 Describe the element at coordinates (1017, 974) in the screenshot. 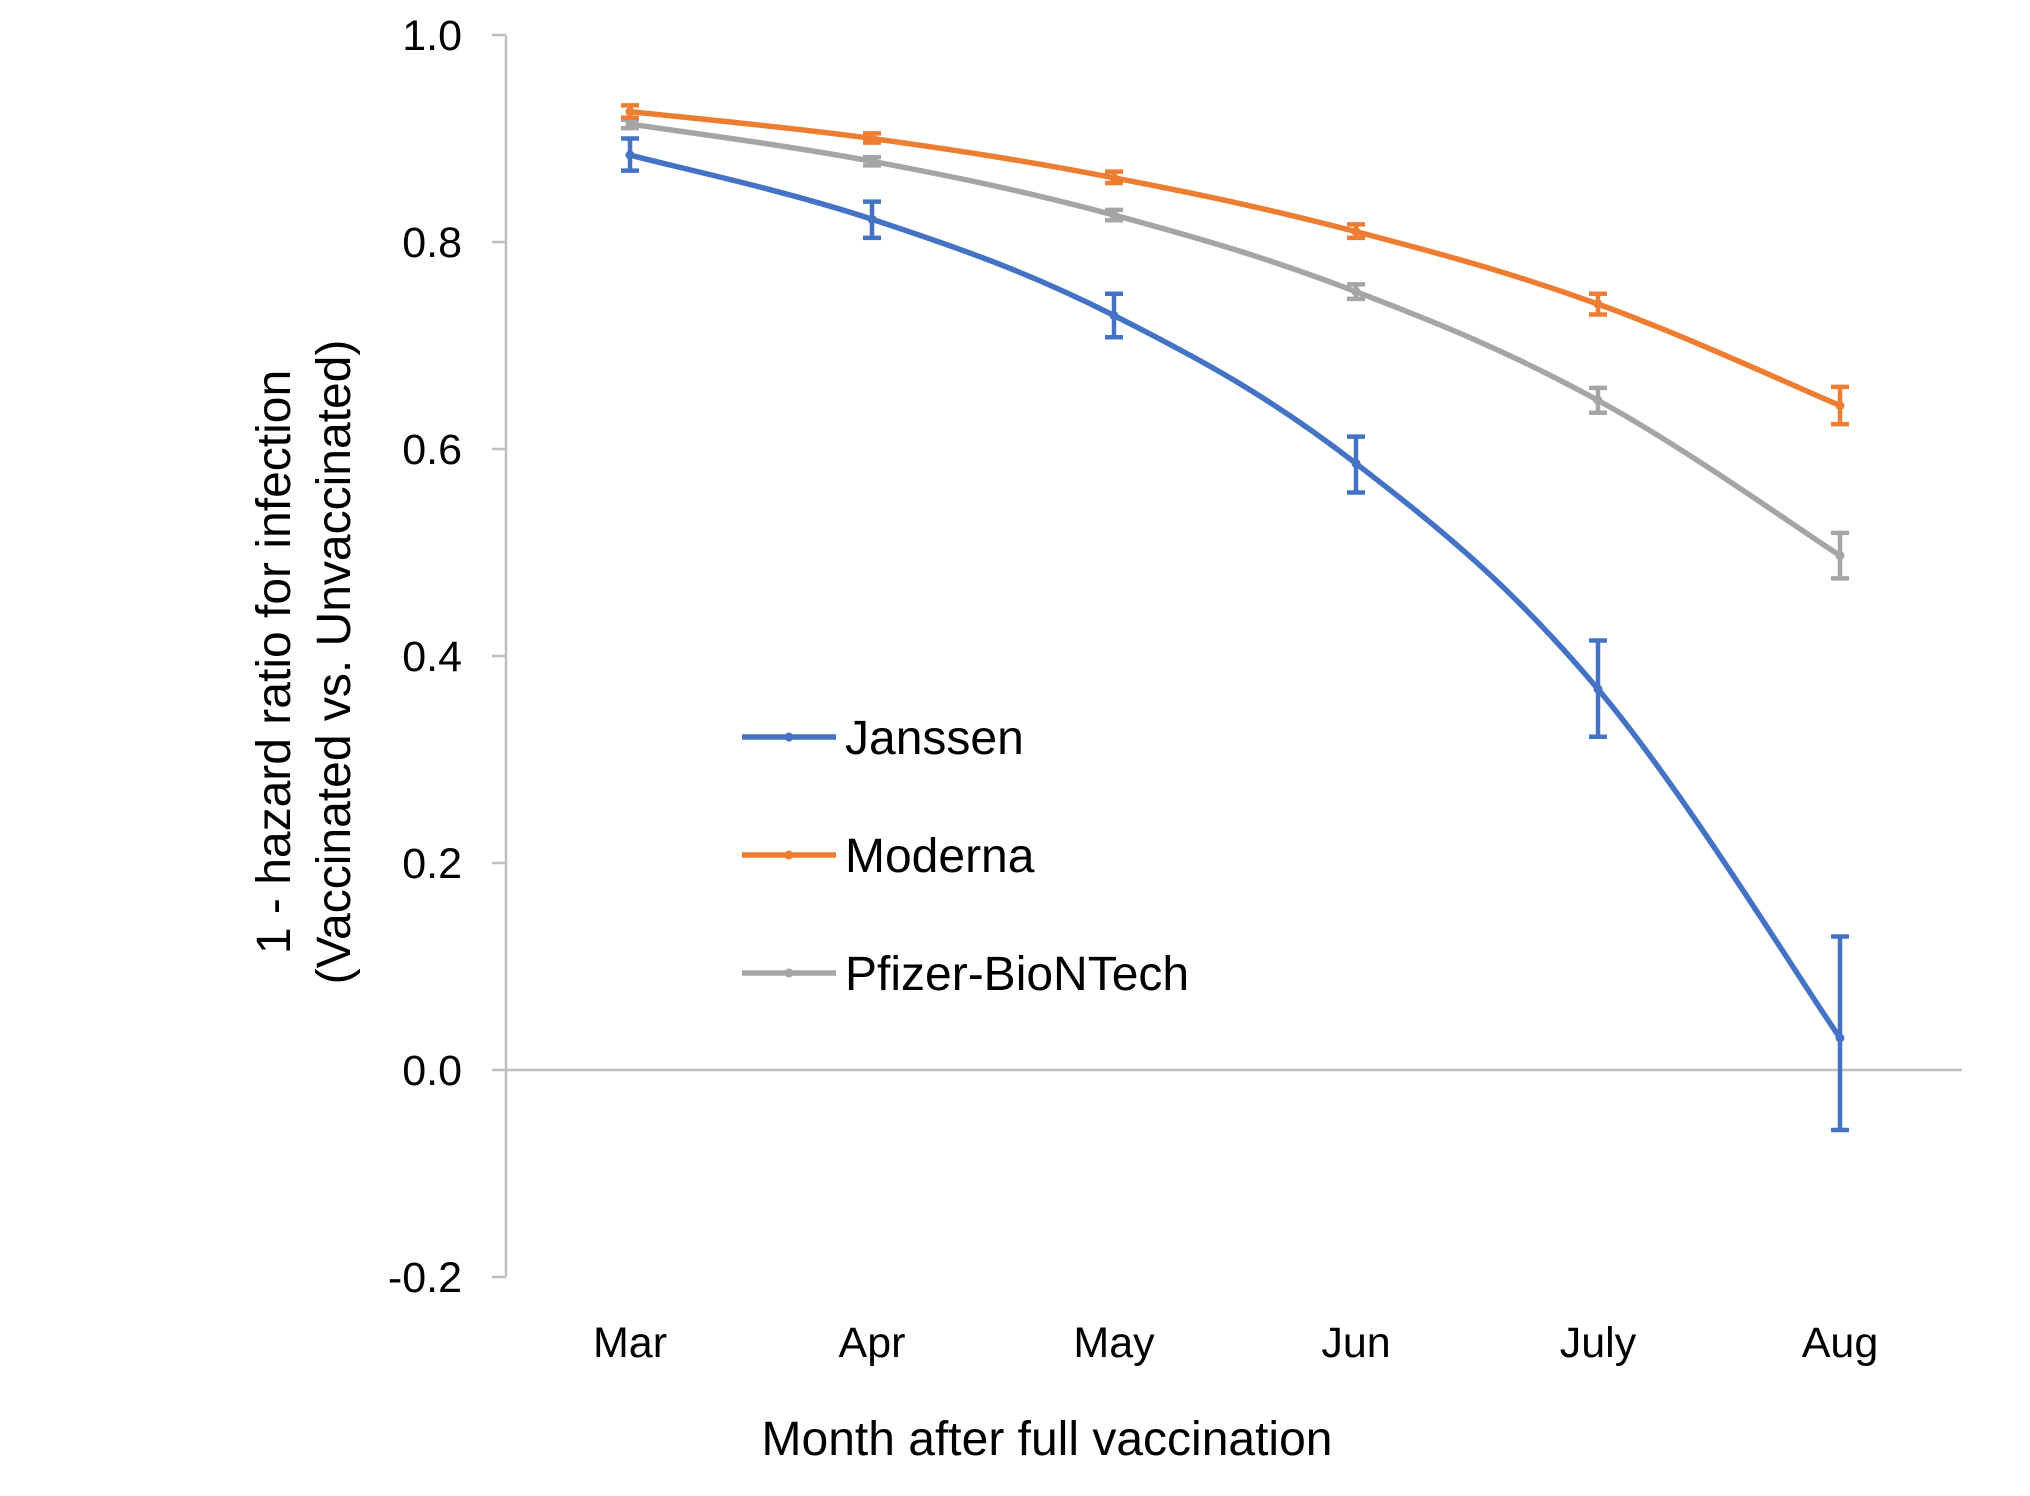

I see `legend-label: Pfizer-BioNTech` at that location.